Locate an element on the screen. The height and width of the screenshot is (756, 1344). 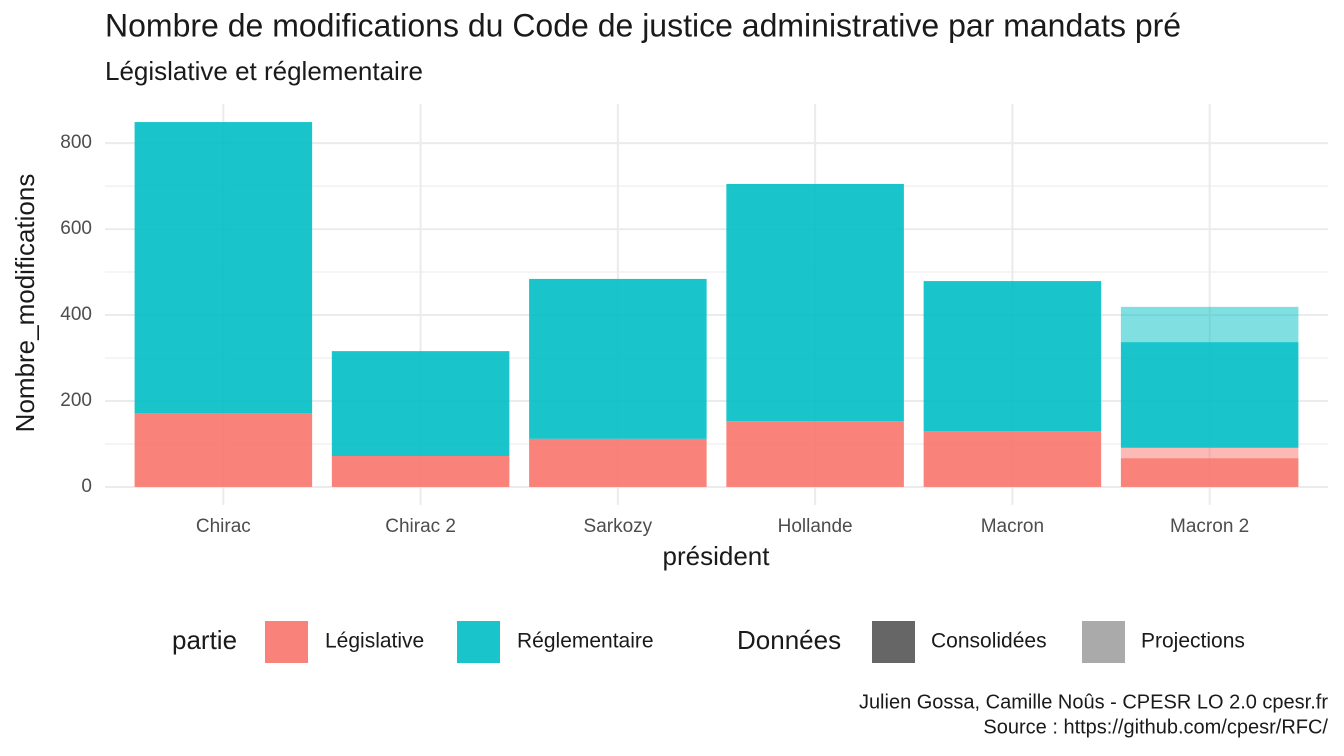
x-axis-title: président is located at coordinates (717, 556).